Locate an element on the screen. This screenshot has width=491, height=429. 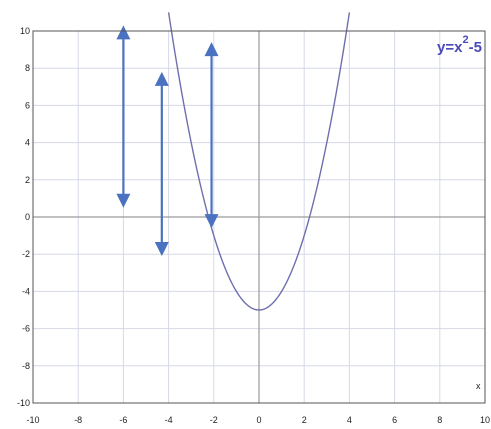
x-tick-label: -8 is located at coordinates (78, 420).